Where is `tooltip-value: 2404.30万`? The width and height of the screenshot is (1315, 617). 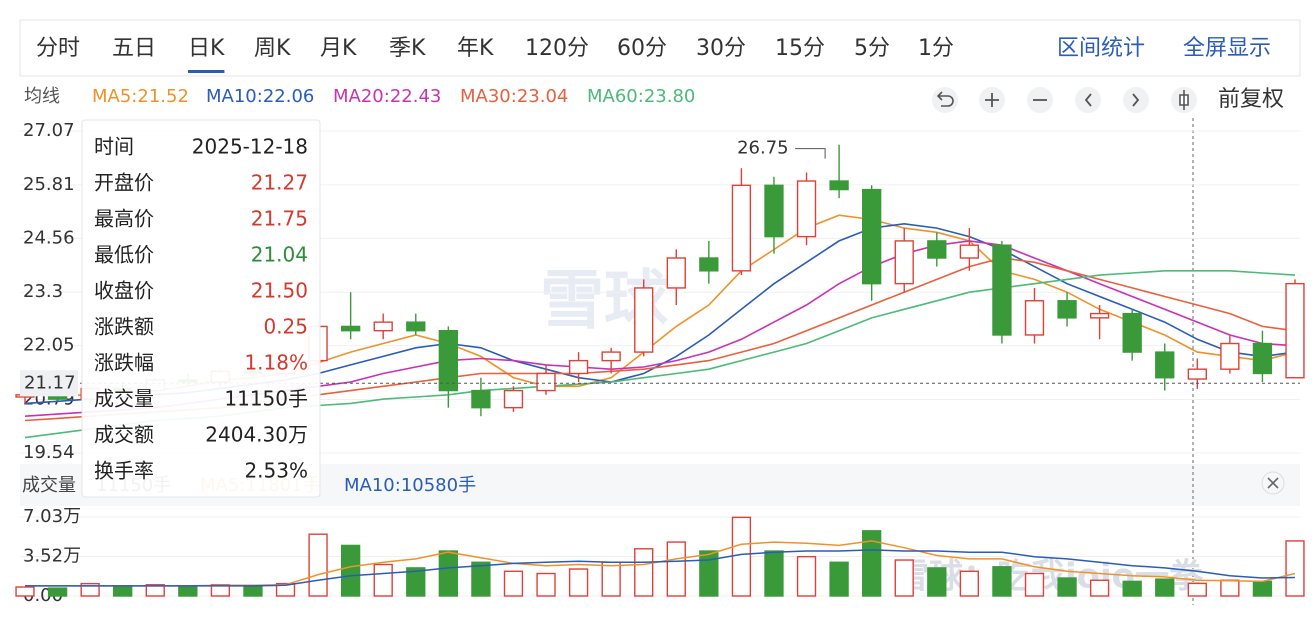 tooltip-value: 2404.30万 is located at coordinates (256, 435).